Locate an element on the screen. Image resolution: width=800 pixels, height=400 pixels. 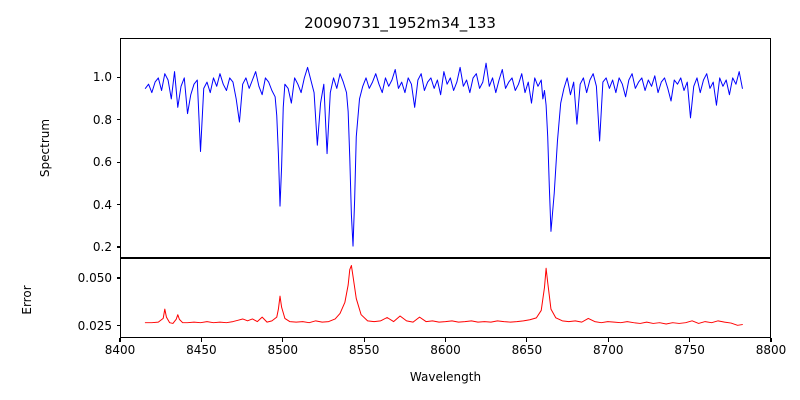
spectrum-y-tick-label: 0.4 is located at coordinates (102, 204).